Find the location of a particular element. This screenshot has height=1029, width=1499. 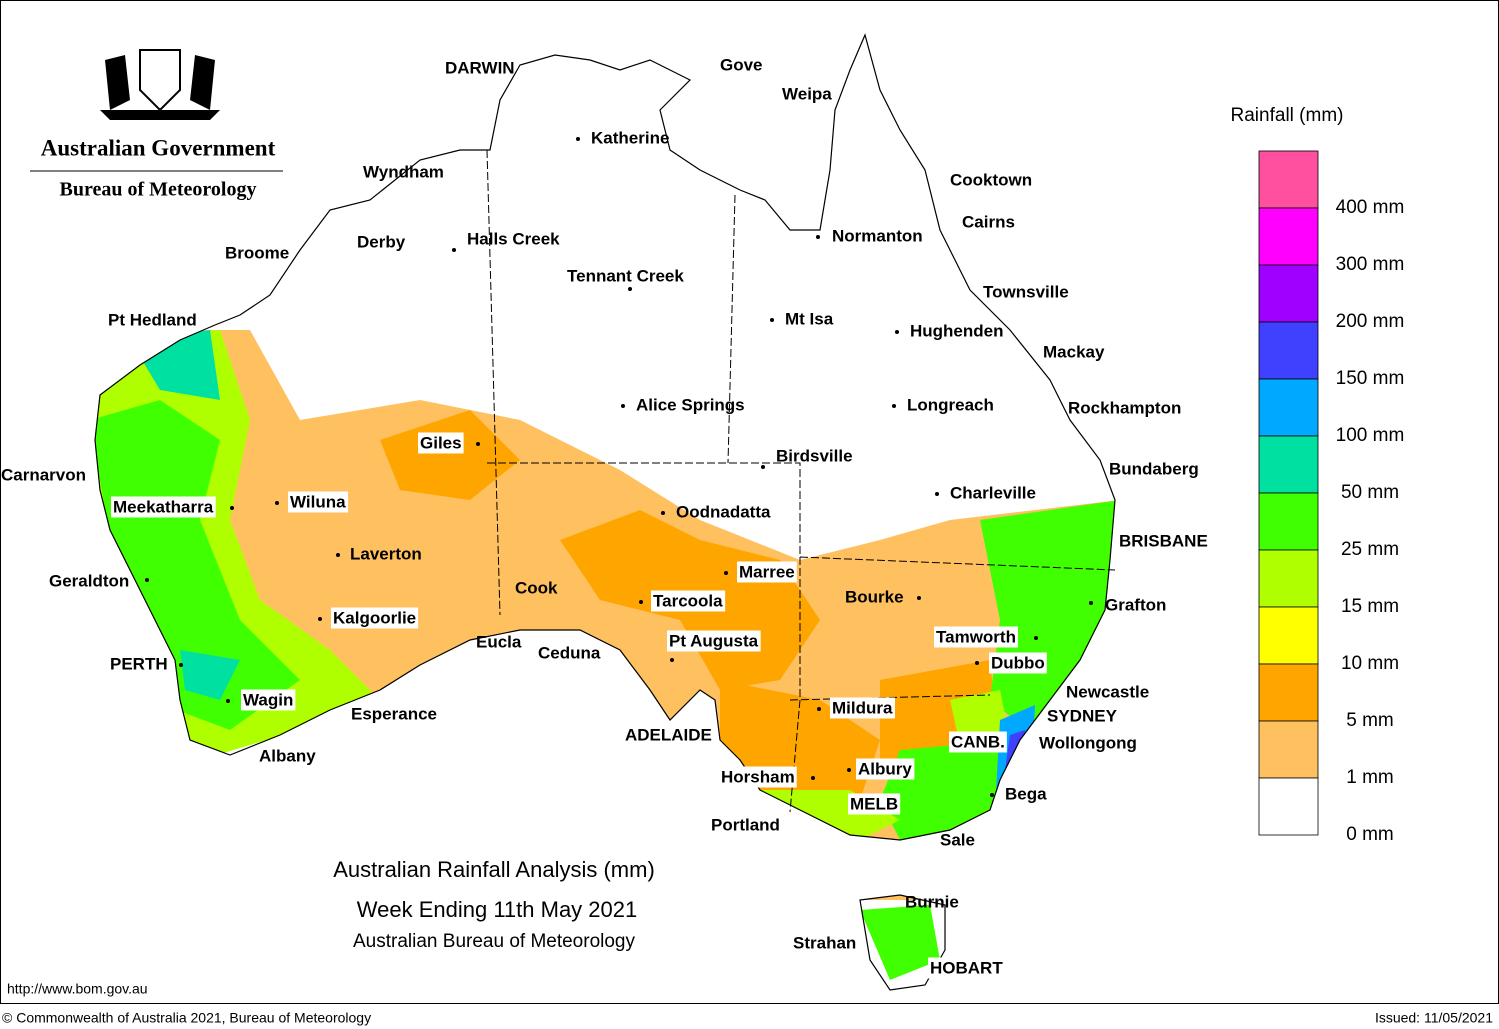

place-label: Wollongong is located at coordinates (1088, 742).